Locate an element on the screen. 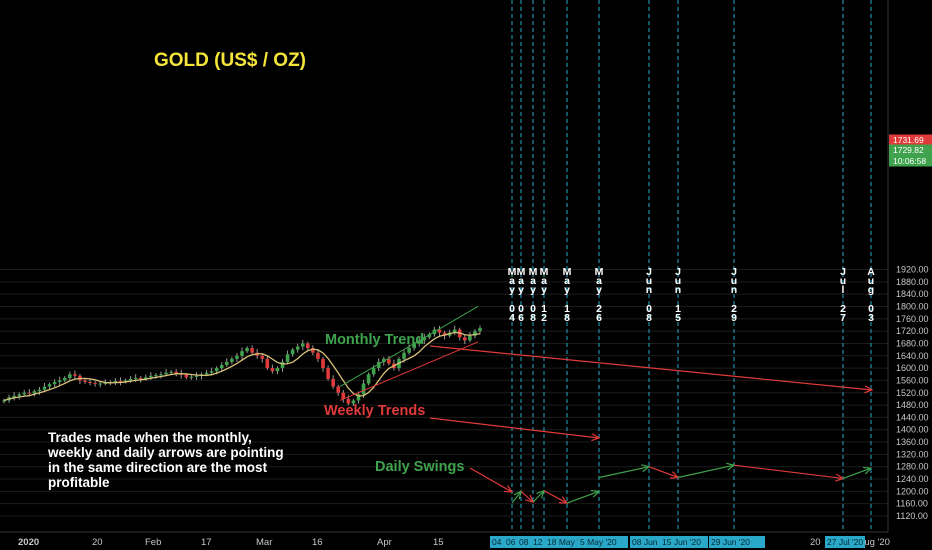  channel-upper-line is located at coordinates (409, 347).